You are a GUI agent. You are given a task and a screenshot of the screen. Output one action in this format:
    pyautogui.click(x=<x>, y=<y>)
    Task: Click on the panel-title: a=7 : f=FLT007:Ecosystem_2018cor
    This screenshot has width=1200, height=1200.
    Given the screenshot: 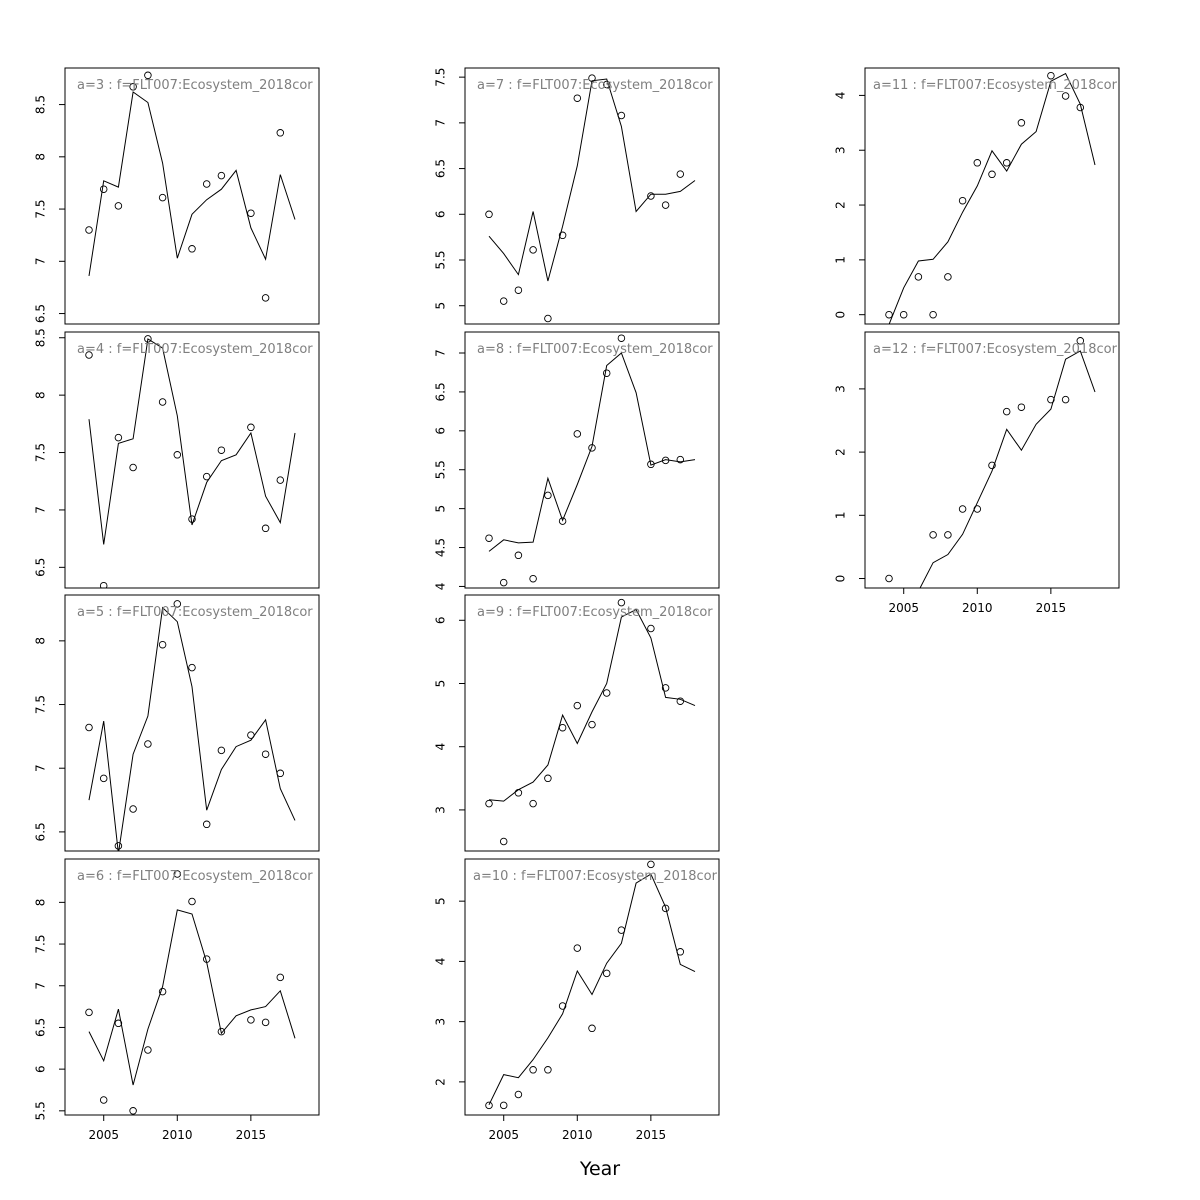 What is the action you would take?
    pyautogui.click(x=595, y=85)
    